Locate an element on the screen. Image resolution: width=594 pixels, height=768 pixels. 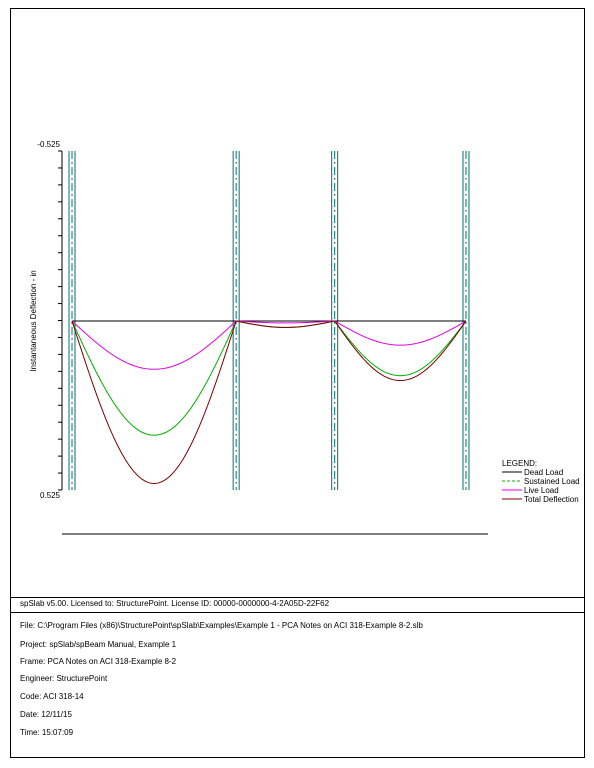
time-text: Time: 15:07:09 is located at coordinates (47, 732).